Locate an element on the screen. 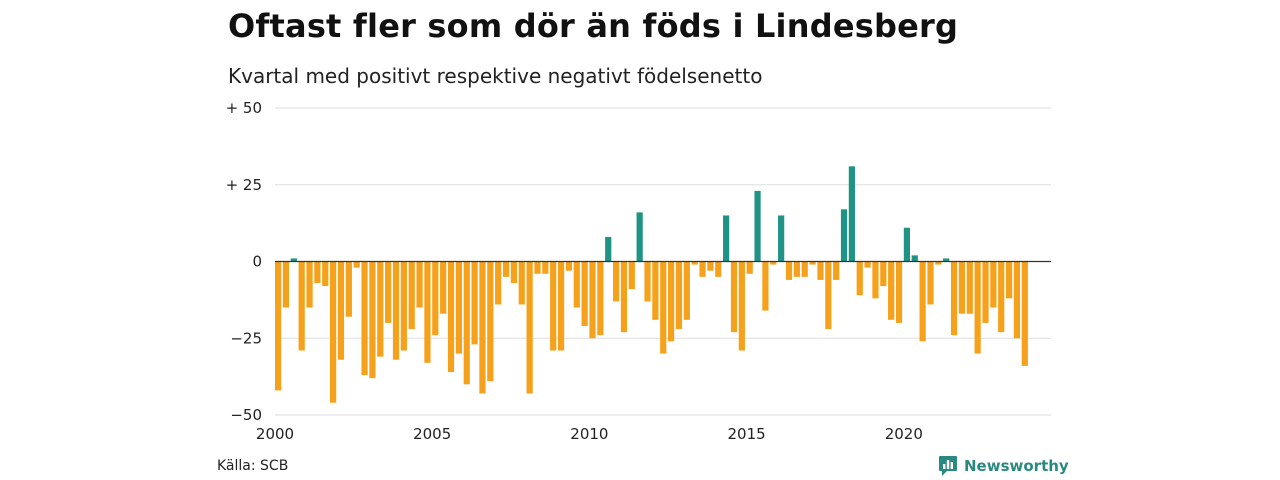  newsworthy-logo-icon is located at coordinates (948, 466).